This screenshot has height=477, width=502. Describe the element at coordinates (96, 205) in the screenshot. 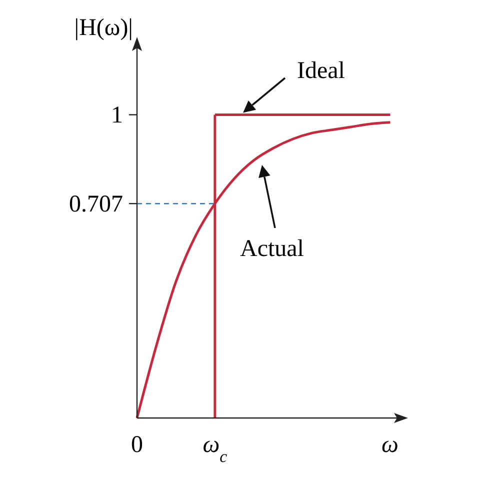

I see `y-tick-label: 0.707` at that location.